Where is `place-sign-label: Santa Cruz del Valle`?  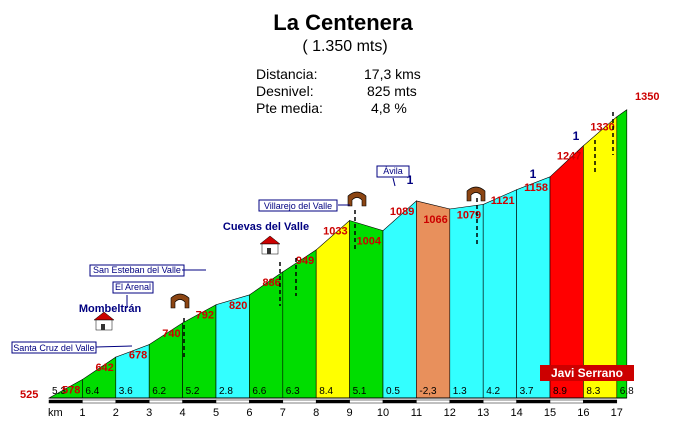 place-sign-label: Santa Cruz del Valle is located at coordinates (53, 348).